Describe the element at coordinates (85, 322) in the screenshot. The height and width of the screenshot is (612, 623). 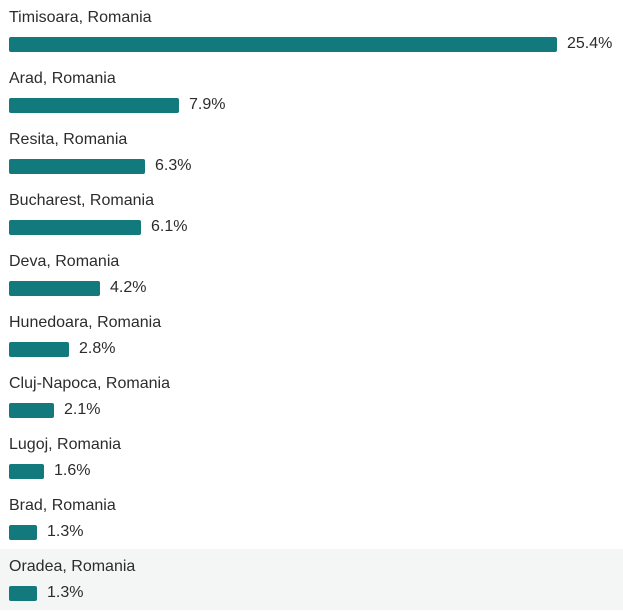
I see `category-label: Hunedoara, Romania` at that location.